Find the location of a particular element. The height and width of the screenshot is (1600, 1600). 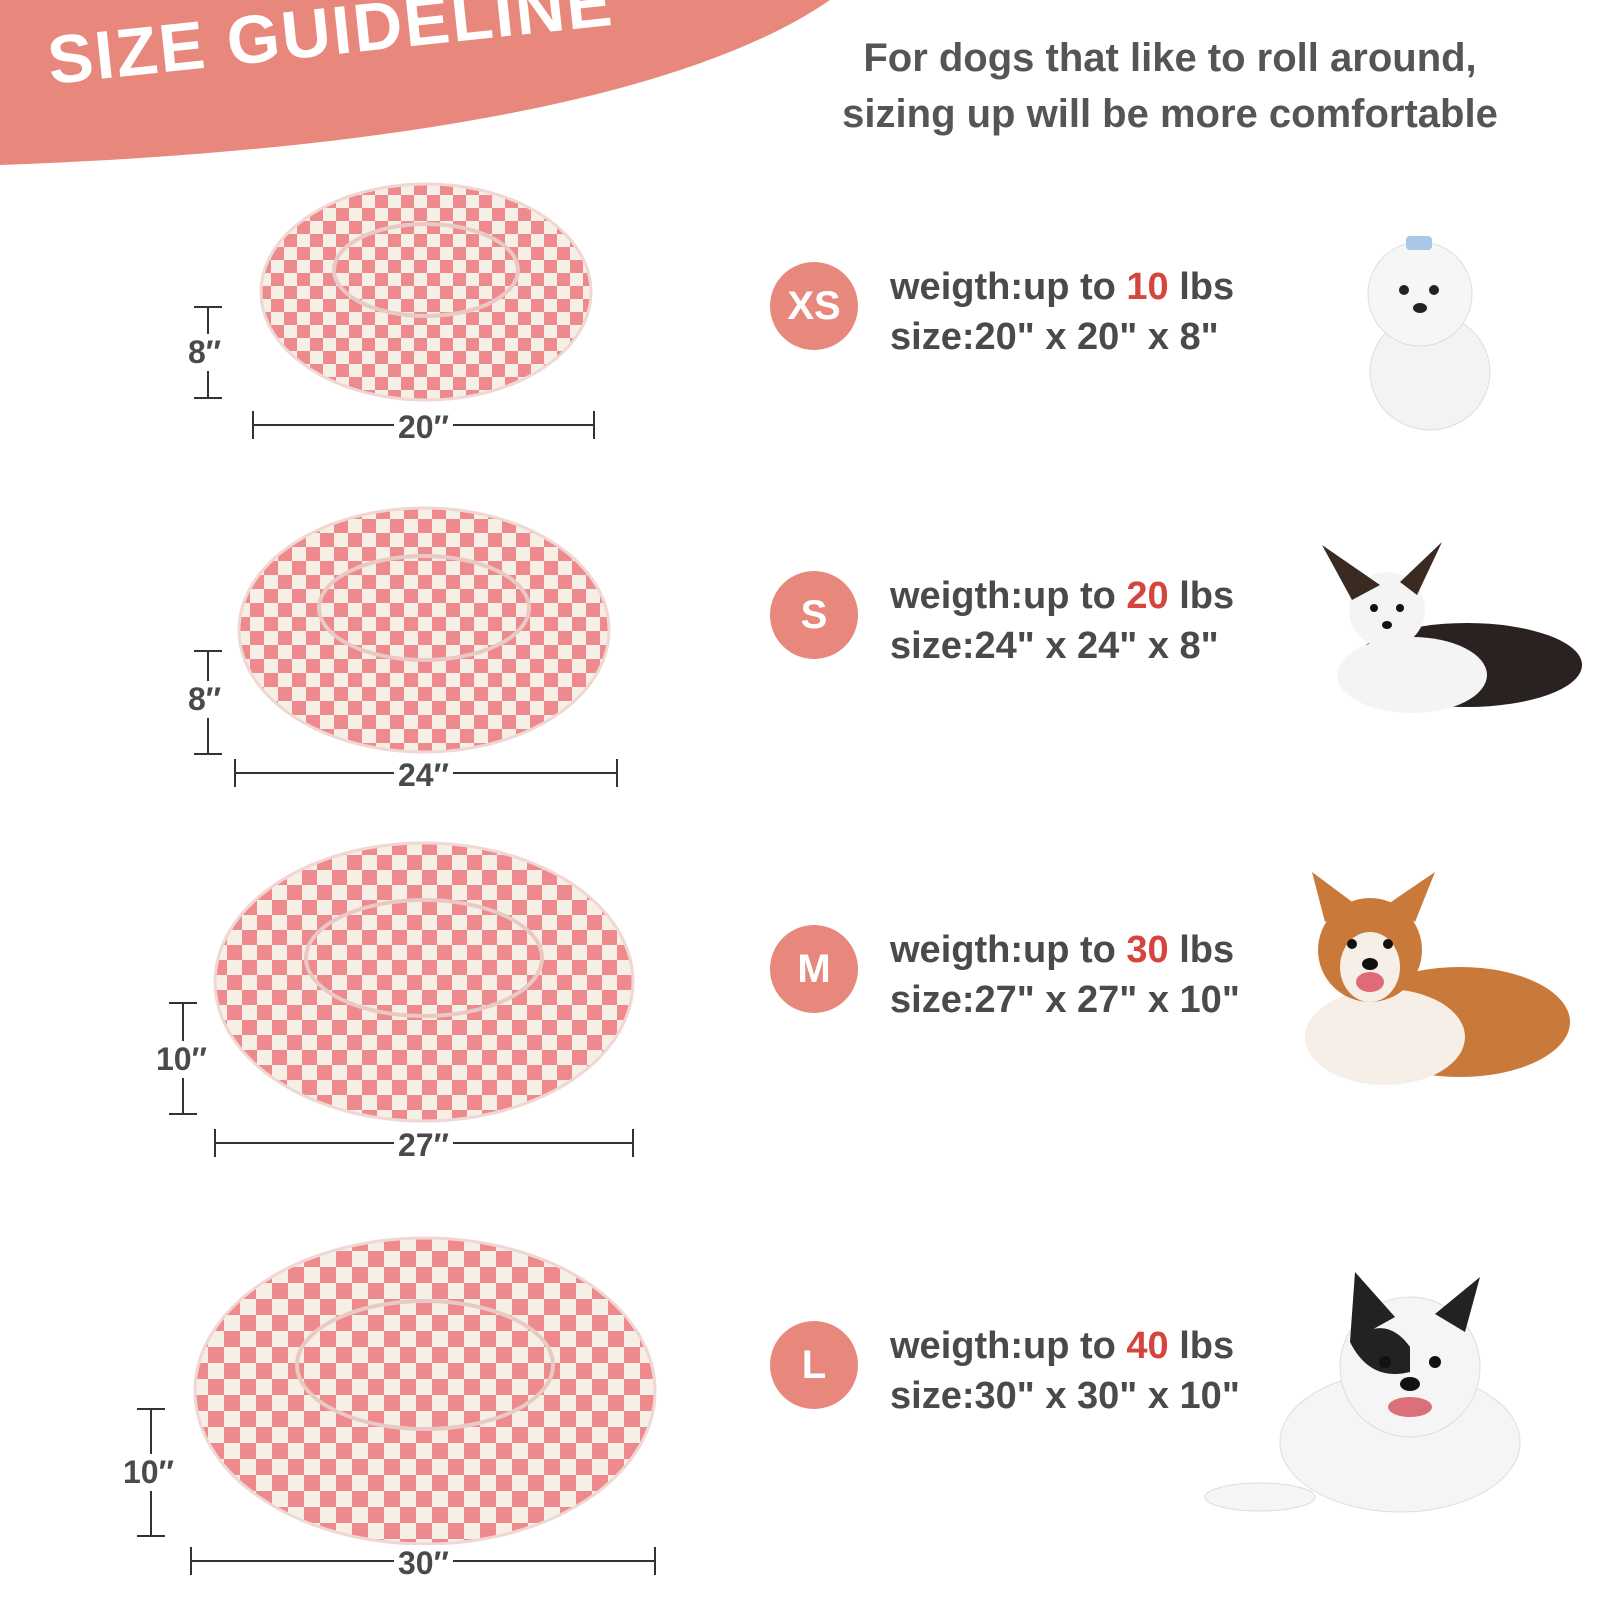

width-label-m: 27″ is located at coordinates (423, 1145).